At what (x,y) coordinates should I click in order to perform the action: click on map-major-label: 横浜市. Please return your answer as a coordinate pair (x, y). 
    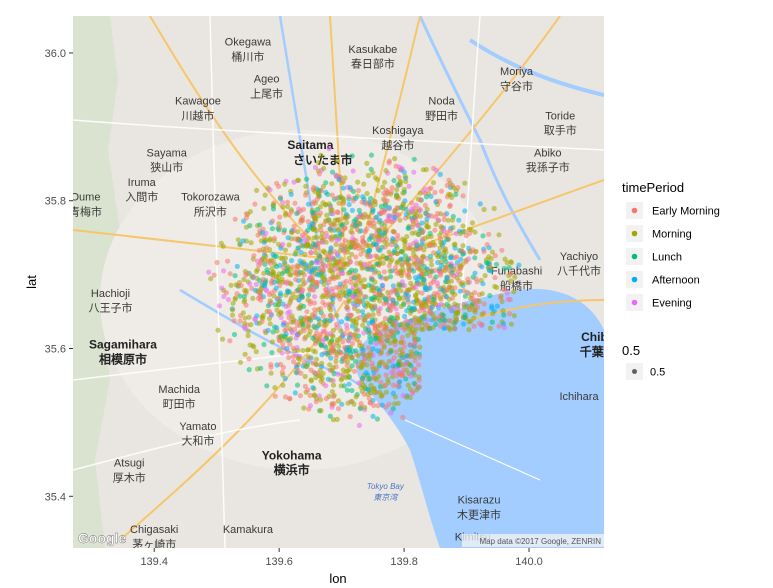
    Looking at the image, I should click on (292, 469).